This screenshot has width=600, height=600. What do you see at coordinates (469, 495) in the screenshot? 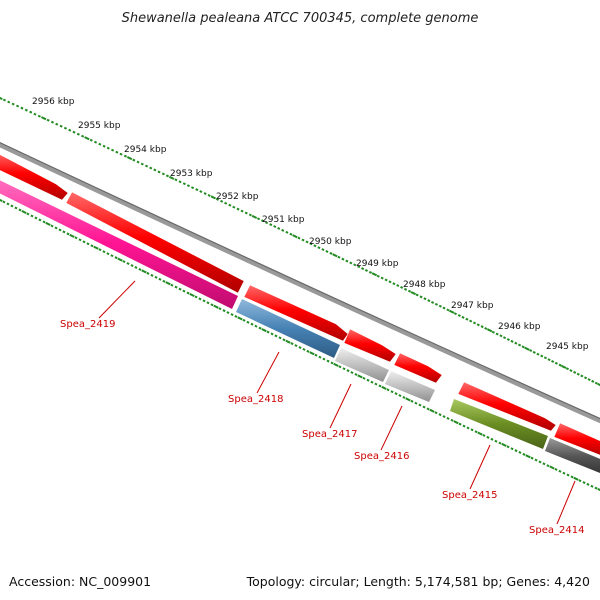
I see `gene-label-spea-2415: Spea_2415` at bounding box center [469, 495].